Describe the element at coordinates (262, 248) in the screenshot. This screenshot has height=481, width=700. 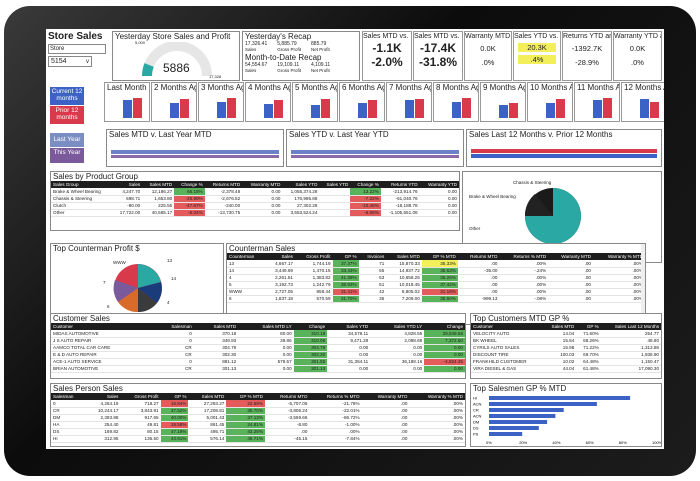
I see `counterman-table-title: Counterman Sales` at that location.